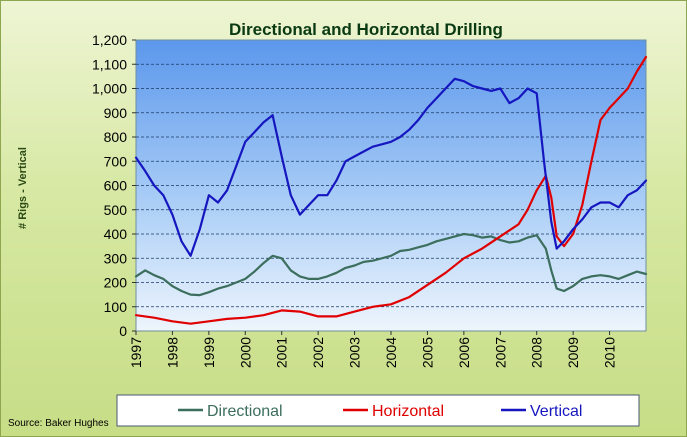 Image resolution: width=687 pixels, height=437 pixels. I want to click on legend-box, so click(378, 410).